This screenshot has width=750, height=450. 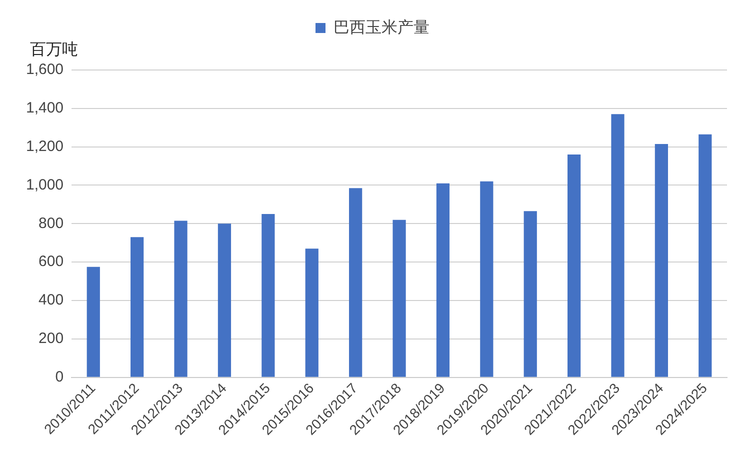 What do you see at coordinates (51, 261) in the screenshot?
I see `y-tick-label: 600` at bounding box center [51, 261].